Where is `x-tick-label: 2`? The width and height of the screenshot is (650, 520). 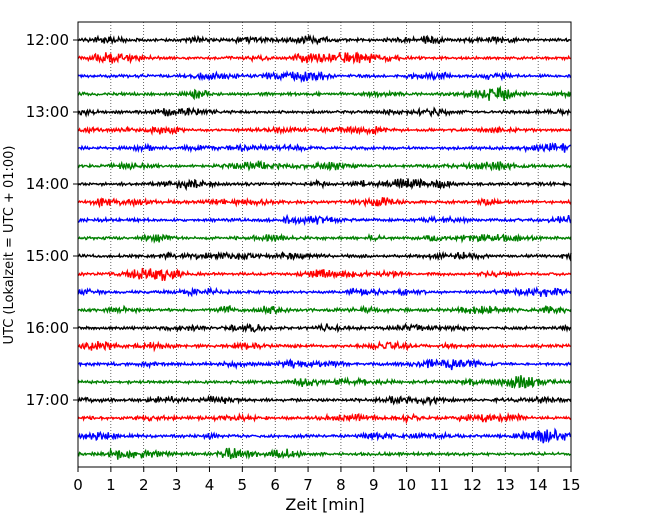 x-tick-label: 2 is located at coordinates (144, 485).